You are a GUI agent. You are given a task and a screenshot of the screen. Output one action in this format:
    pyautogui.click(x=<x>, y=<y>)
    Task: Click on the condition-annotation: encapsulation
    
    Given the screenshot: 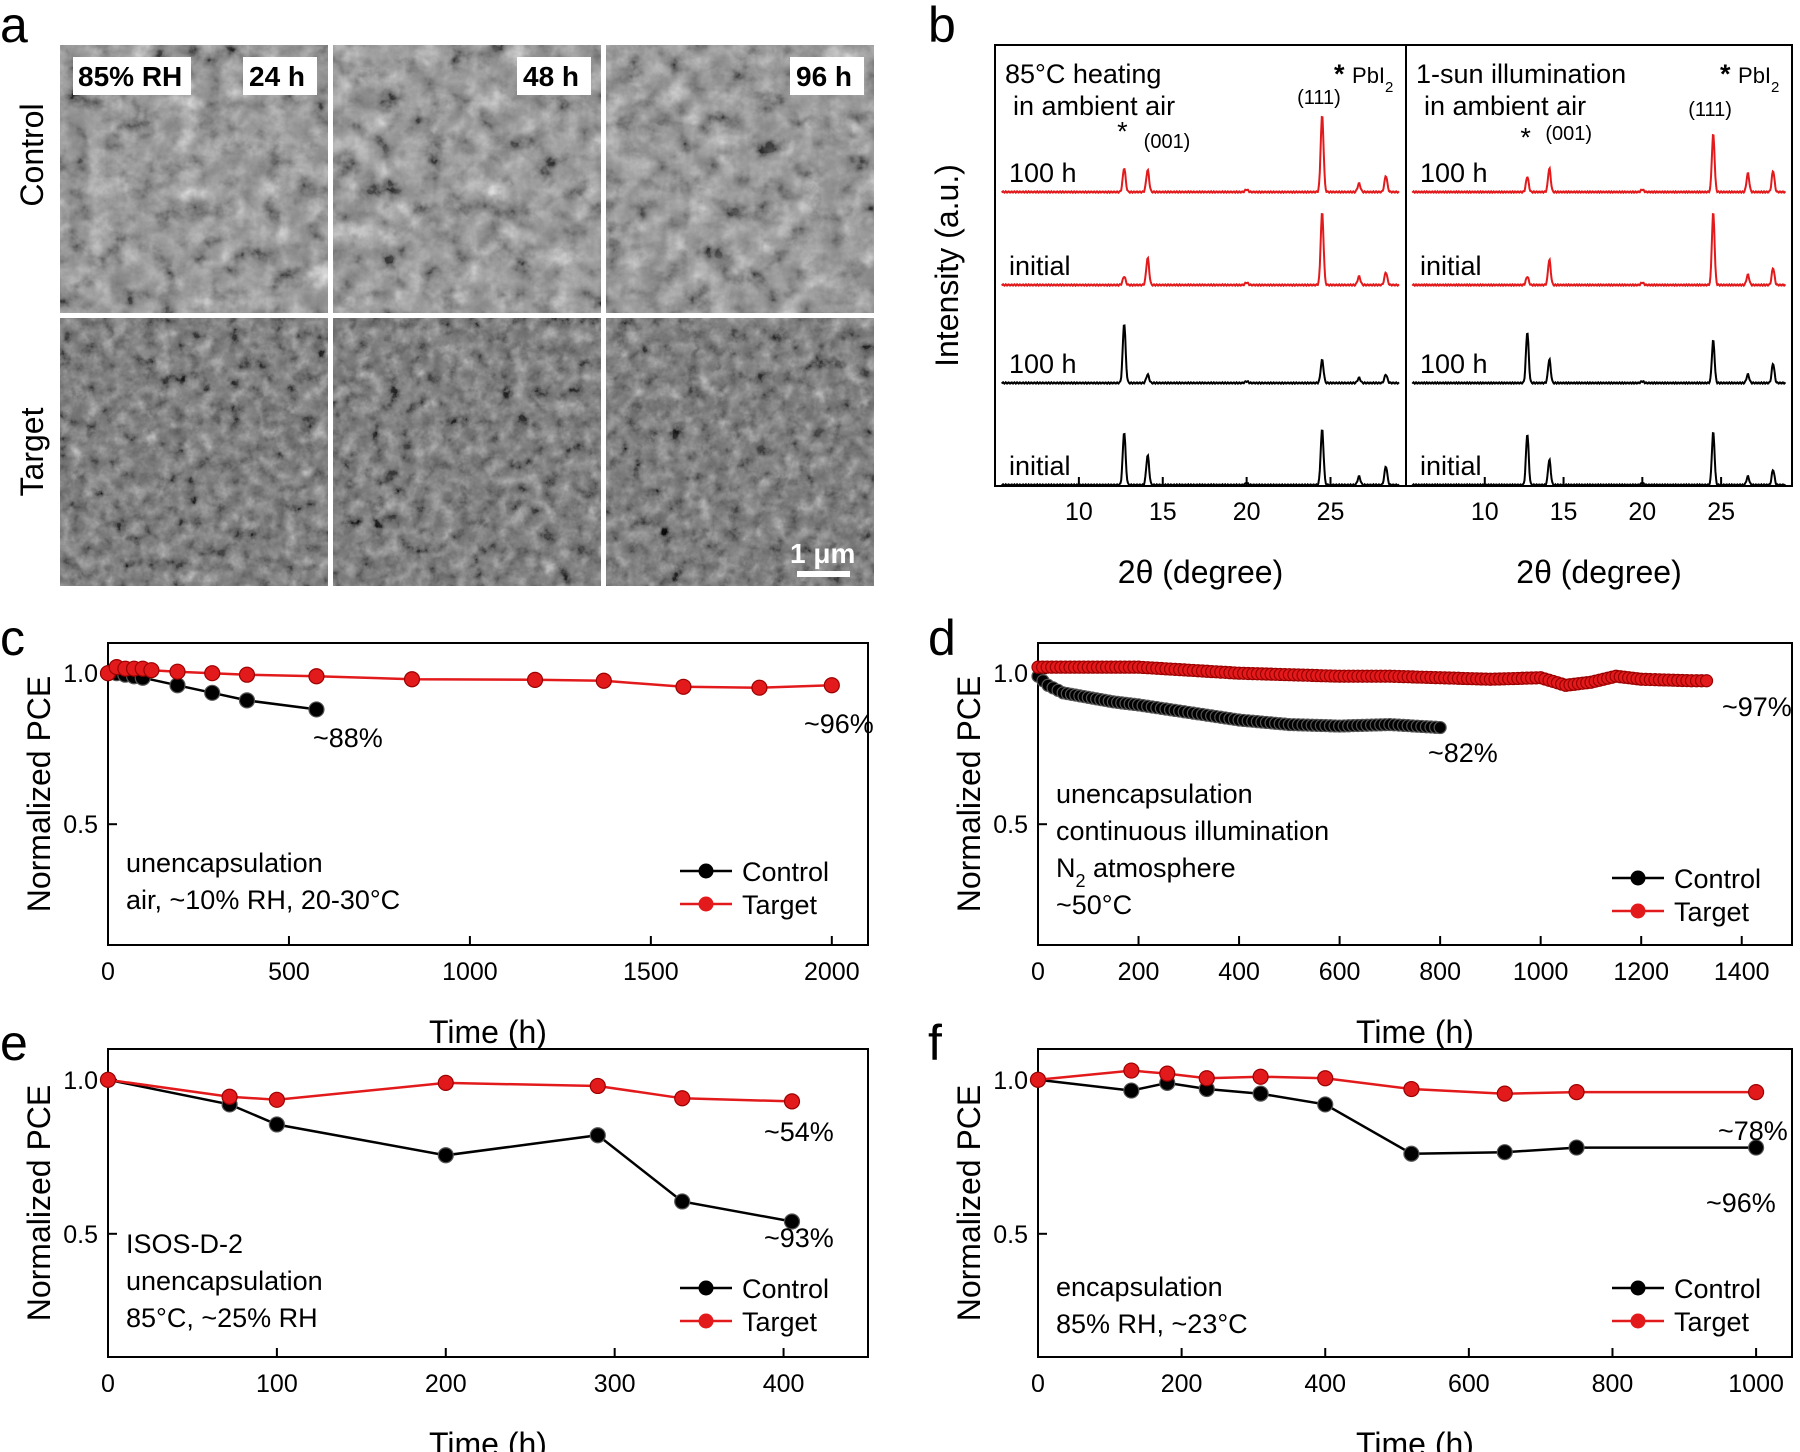 What is the action you would take?
    pyautogui.click(x=1139, y=1287)
    